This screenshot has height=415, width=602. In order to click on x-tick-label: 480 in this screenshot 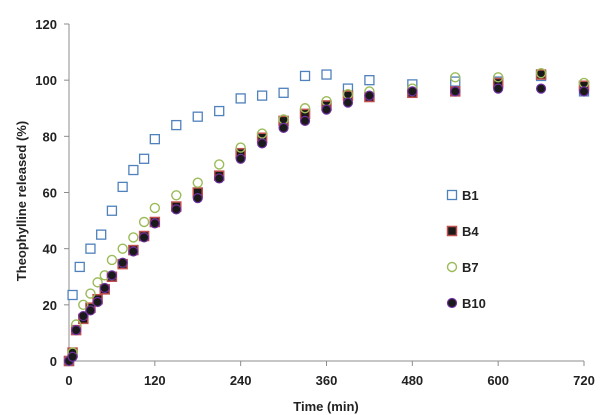, I will do `click(412, 380)`.